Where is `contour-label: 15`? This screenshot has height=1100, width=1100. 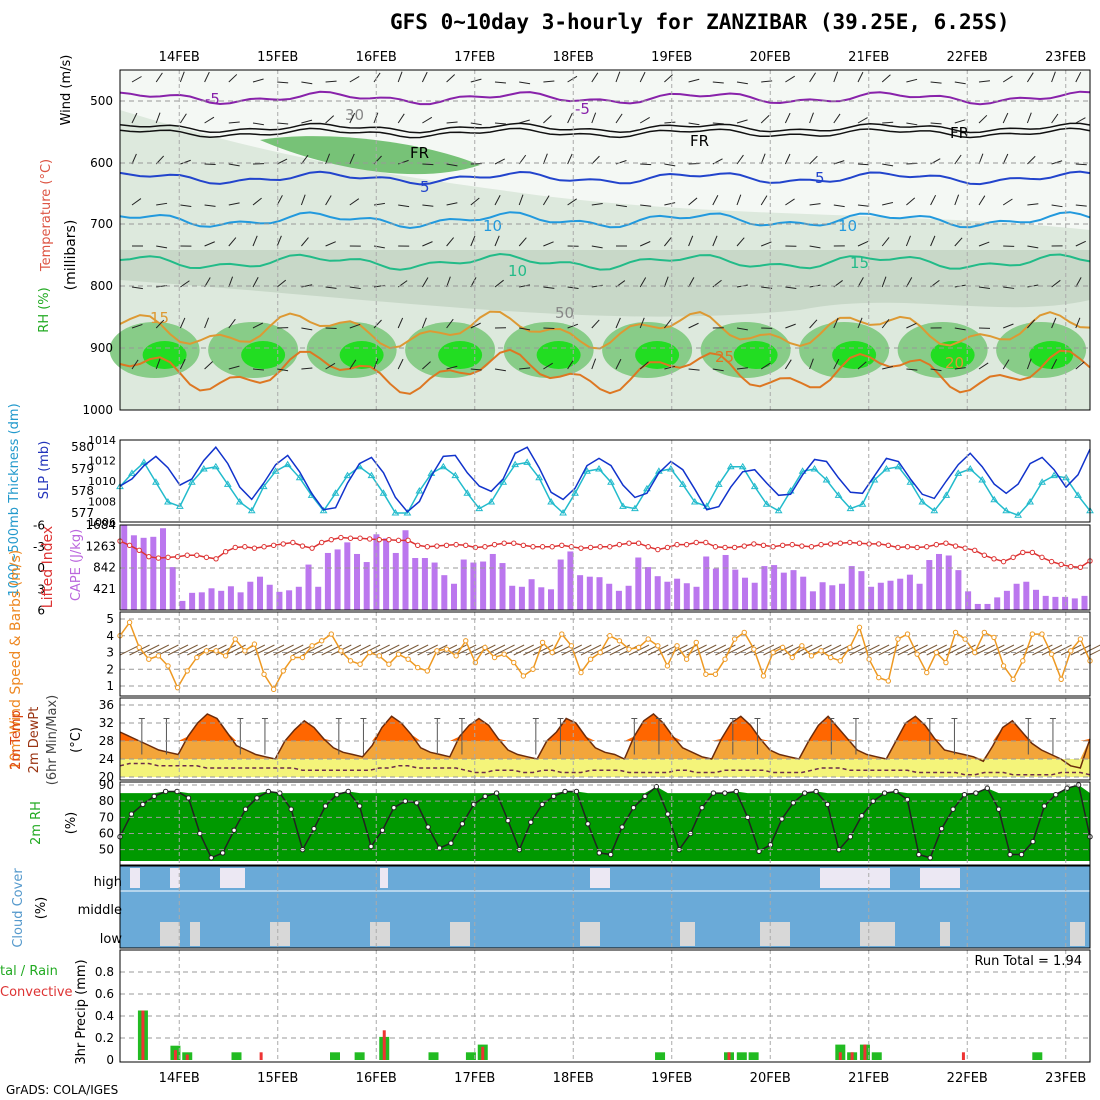
contour-label: 15 is located at coordinates (159, 318).